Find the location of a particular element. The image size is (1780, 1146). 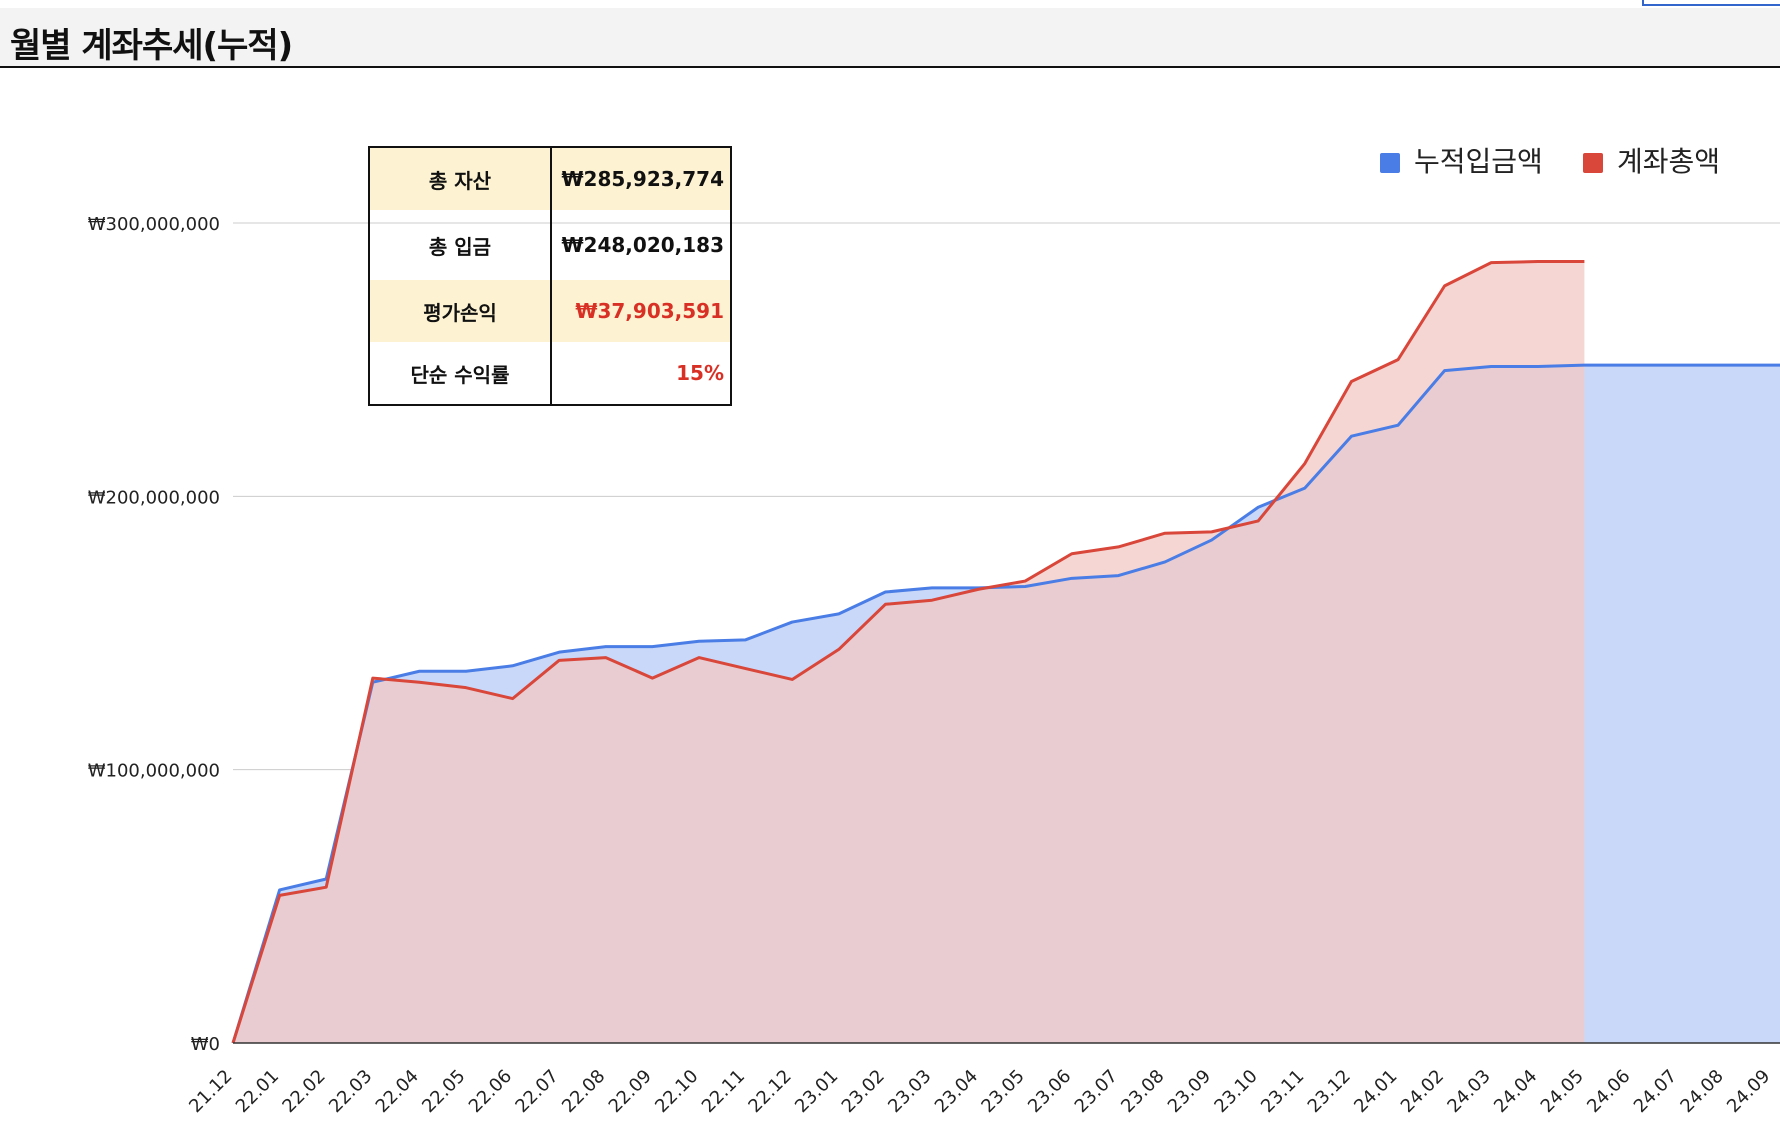

x-tick-label: 23.04 is located at coordinates (956, 1091).